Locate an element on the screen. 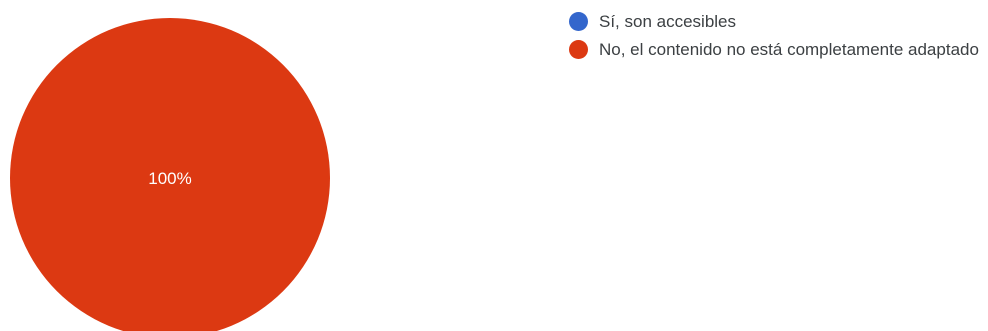 This screenshot has width=988, height=331. legend-item-si: Sí, son accesibles is located at coordinates (776, 22).